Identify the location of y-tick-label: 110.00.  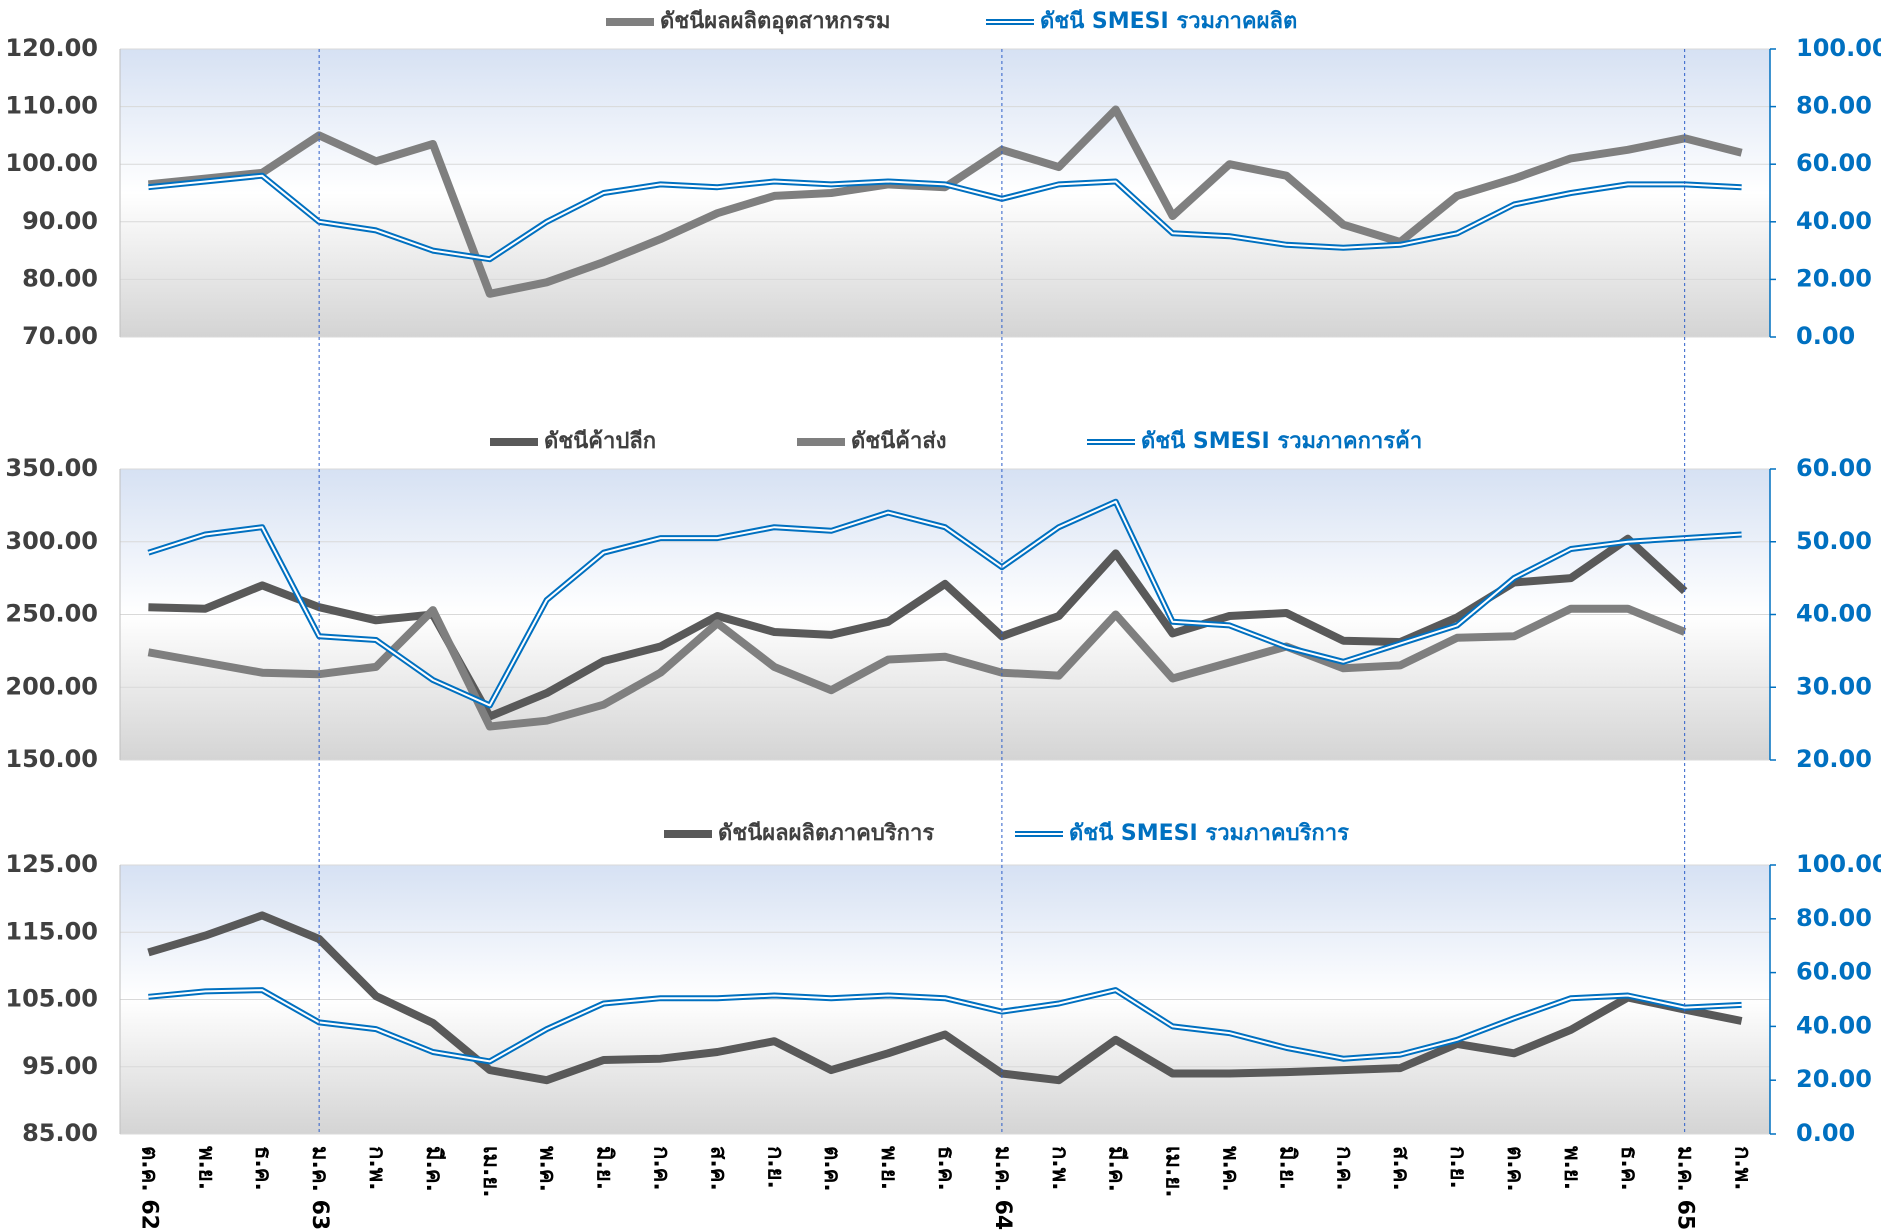
(51, 106).